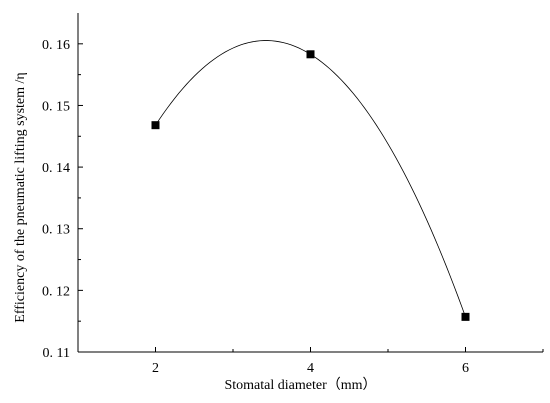 The width and height of the screenshot is (550, 403). Describe the element at coordinates (155, 368) in the screenshot. I see `x-tick-label: 2` at that location.